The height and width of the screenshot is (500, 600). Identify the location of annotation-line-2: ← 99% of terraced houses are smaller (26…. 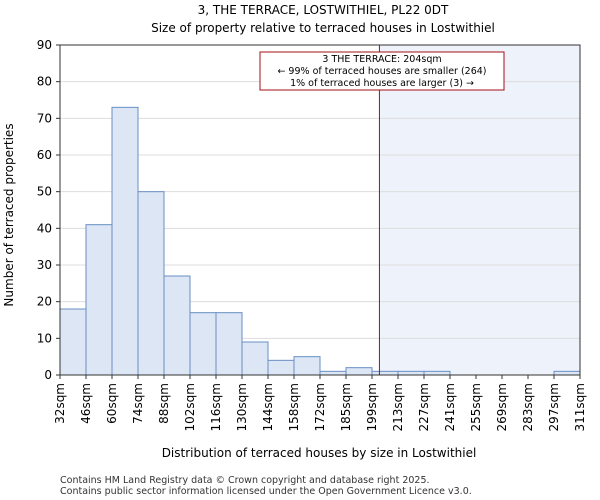
(381, 71).